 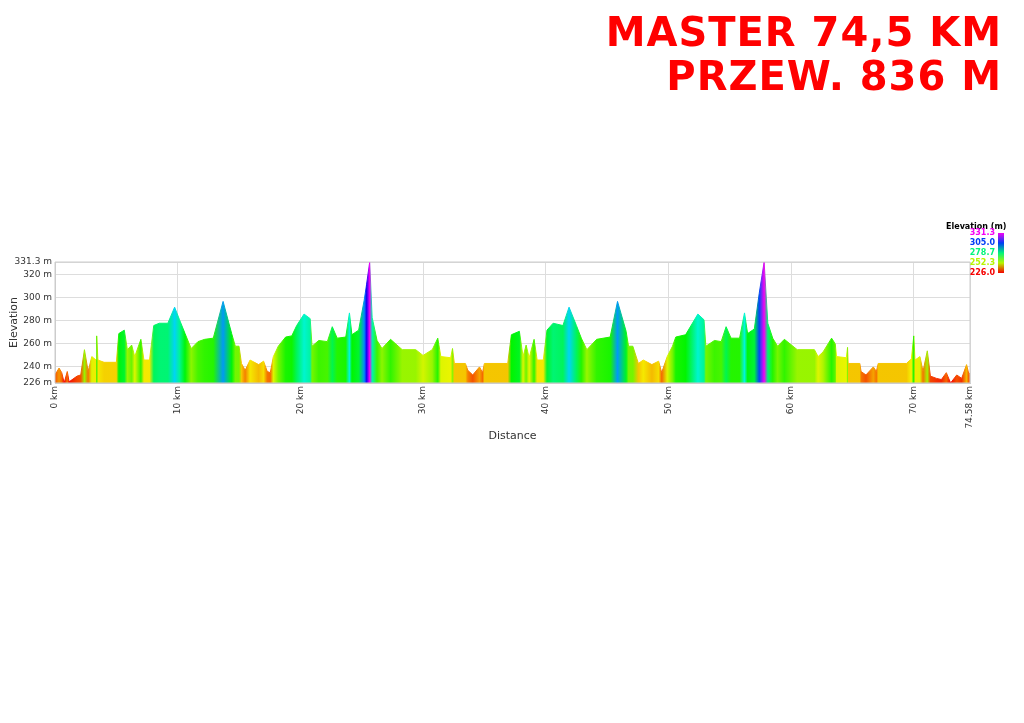 What do you see at coordinates (790, 400) in the screenshot?
I see `x-tick-label: 60 km` at bounding box center [790, 400].